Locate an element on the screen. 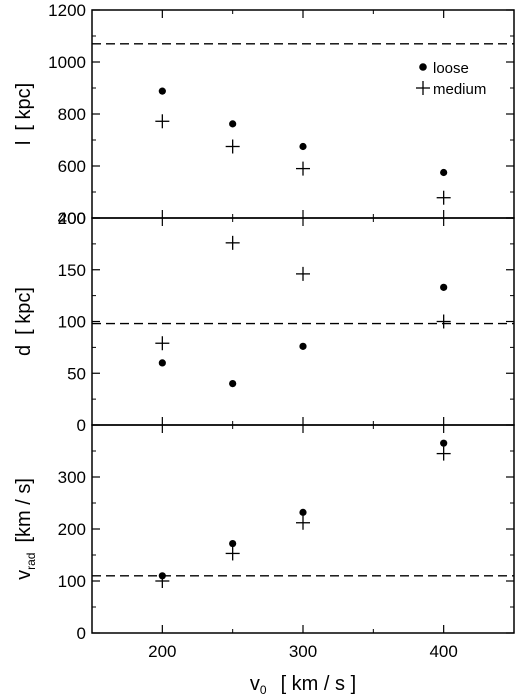 The width and height of the screenshot is (520, 697). y-axis-label-subscript: rad is located at coordinates (31, 561).